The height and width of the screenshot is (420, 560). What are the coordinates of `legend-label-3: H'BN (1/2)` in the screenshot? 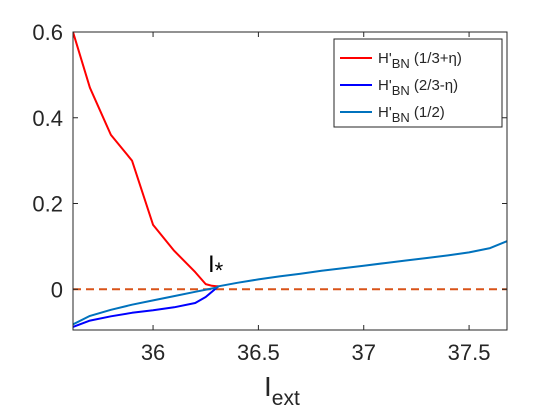 It's located at (411, 114).